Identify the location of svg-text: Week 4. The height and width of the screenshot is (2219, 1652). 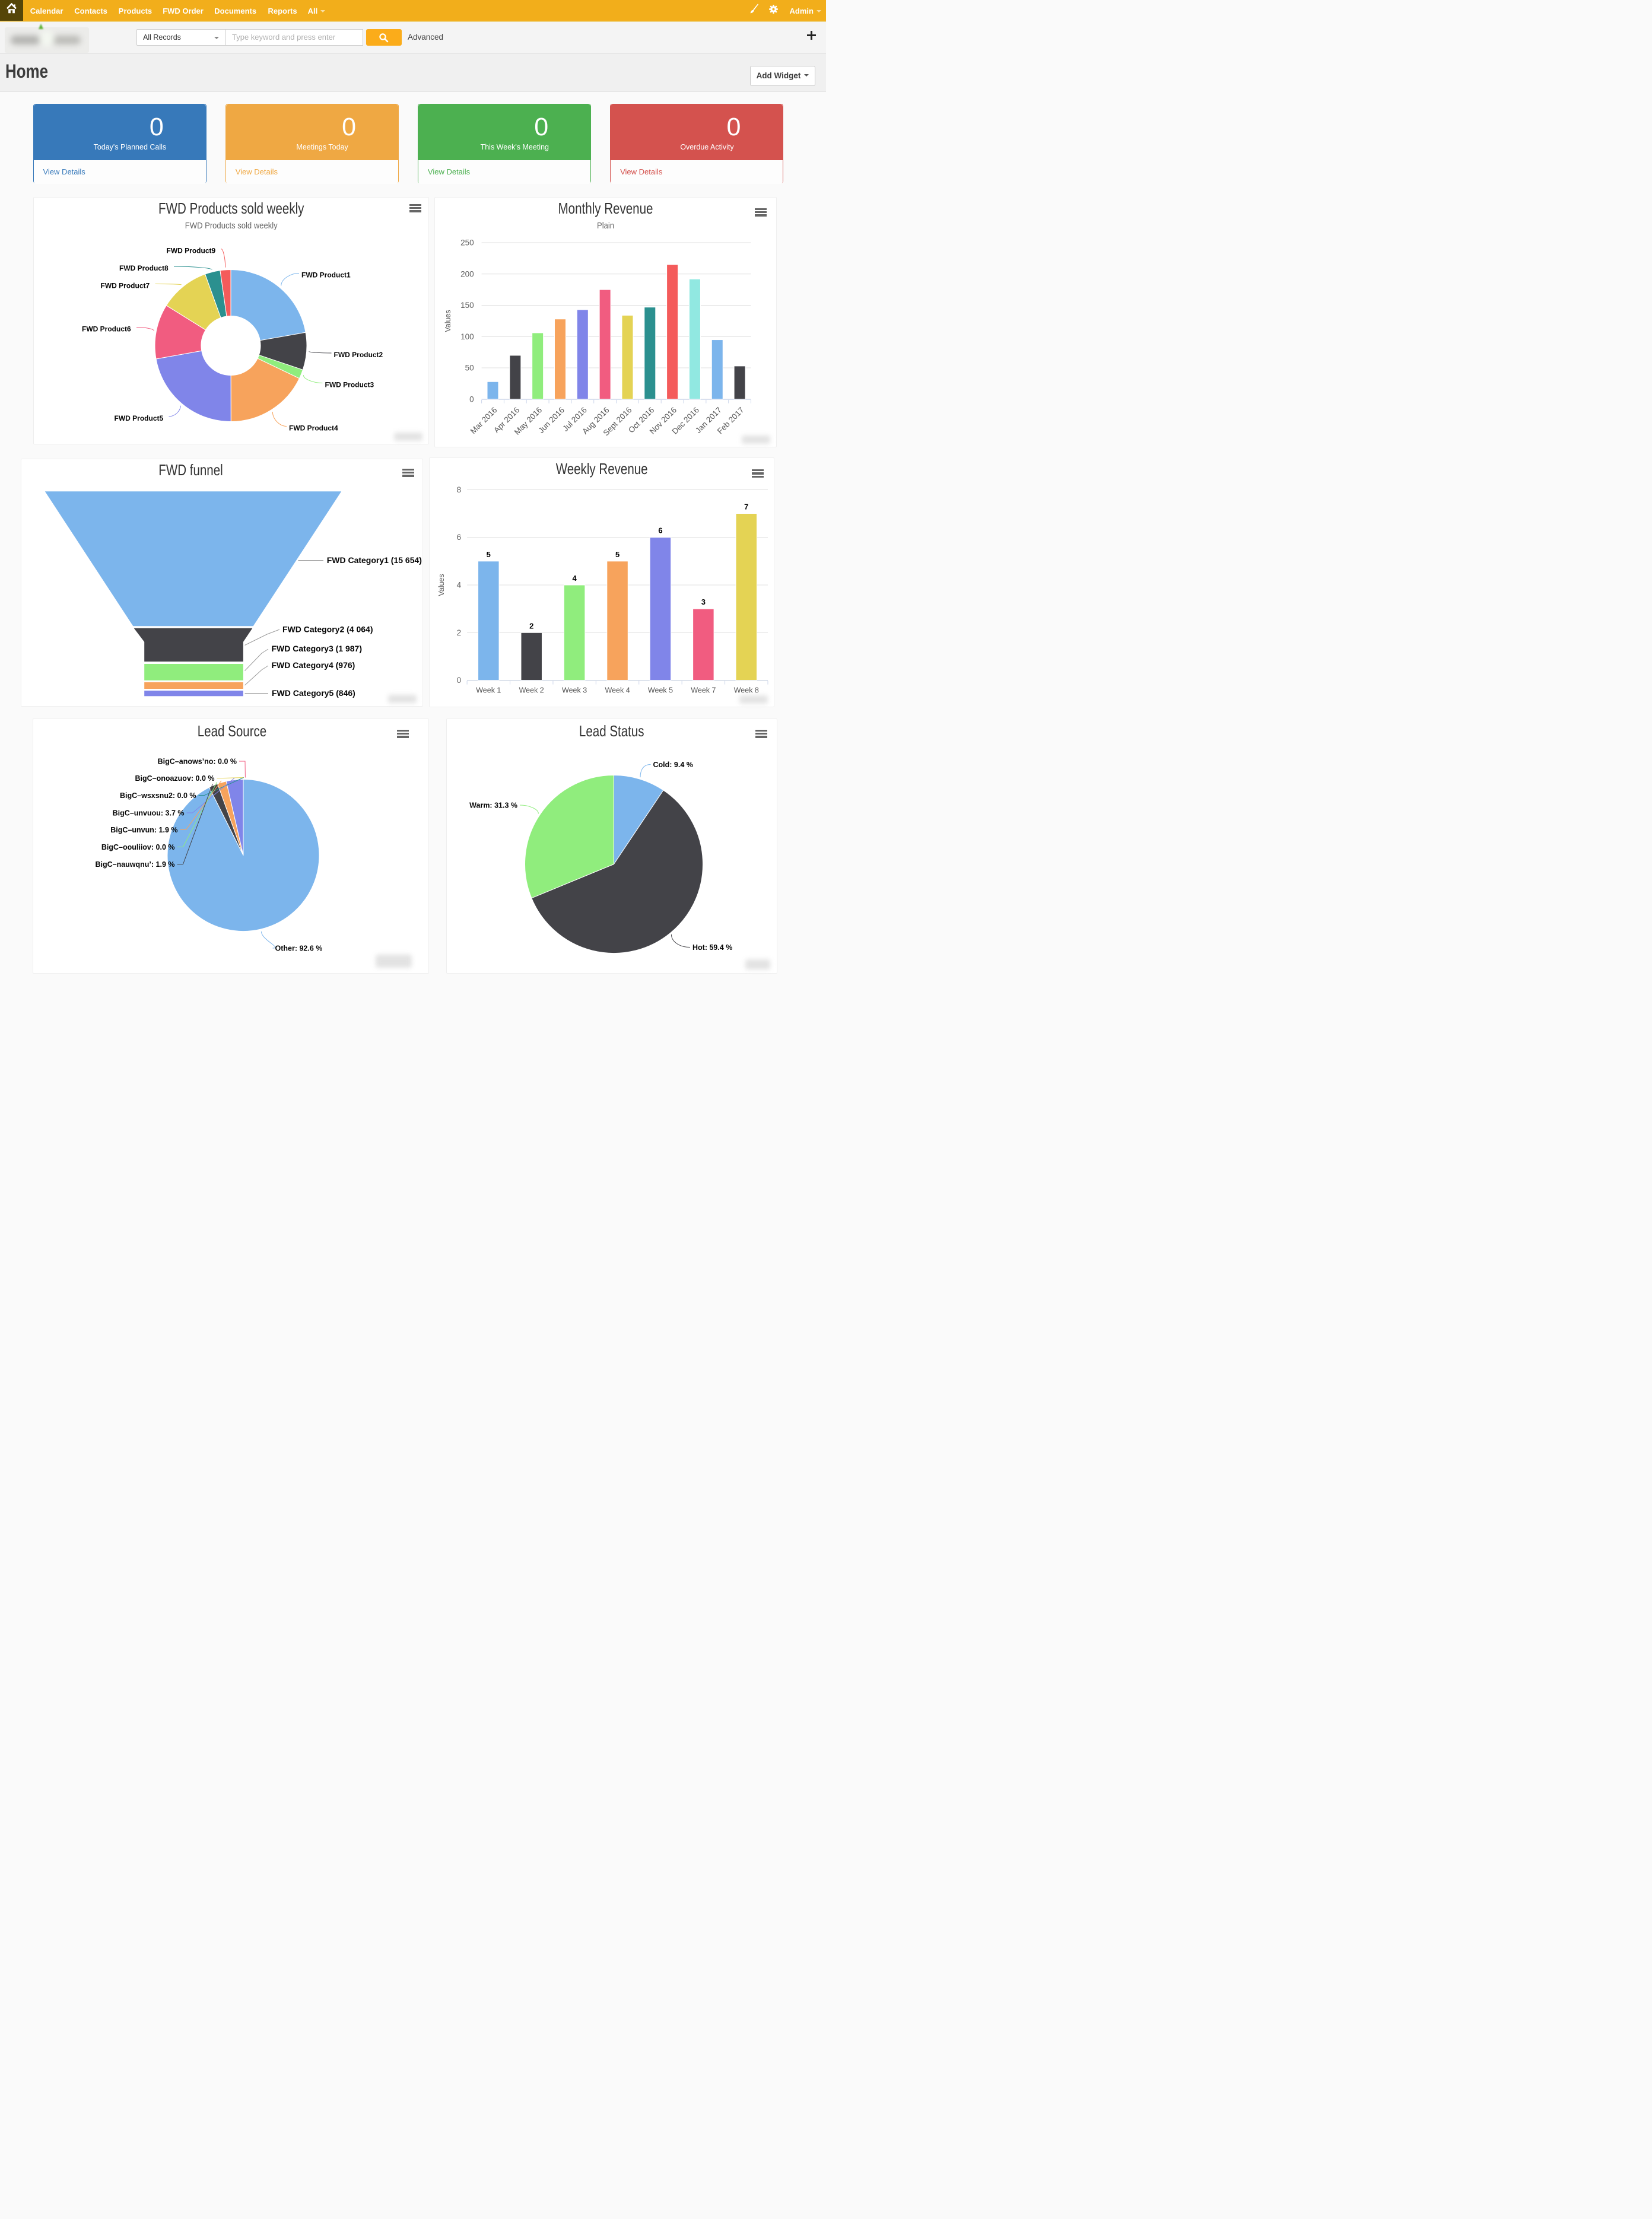
(617, 690).